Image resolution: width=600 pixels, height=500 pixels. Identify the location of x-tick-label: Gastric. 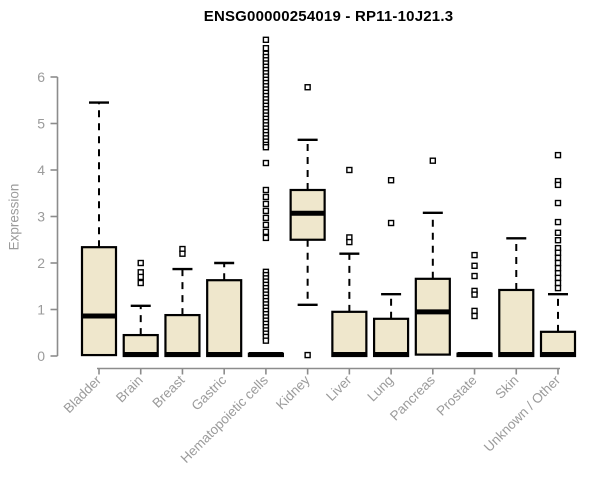
(208, 392).